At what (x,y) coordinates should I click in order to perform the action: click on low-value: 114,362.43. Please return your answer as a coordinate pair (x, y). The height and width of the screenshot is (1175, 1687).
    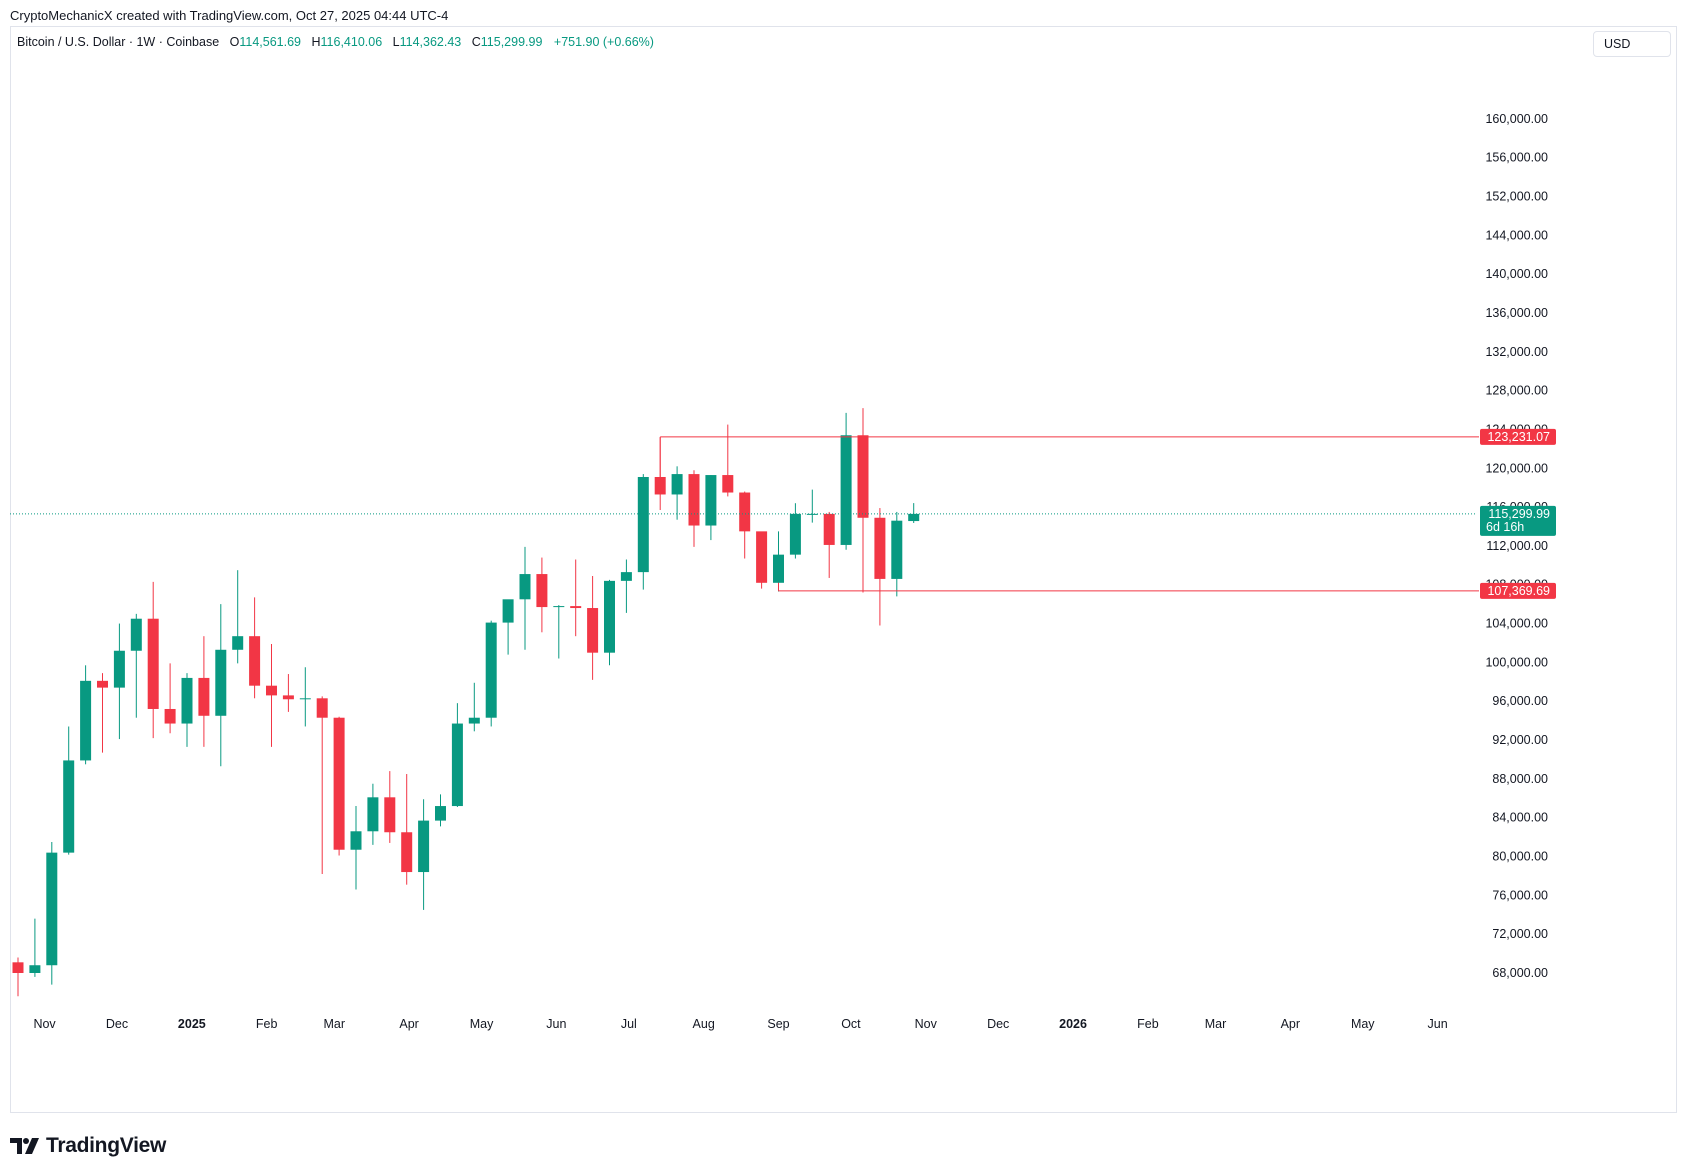
    Looking at the image, I should click on (430, 42).